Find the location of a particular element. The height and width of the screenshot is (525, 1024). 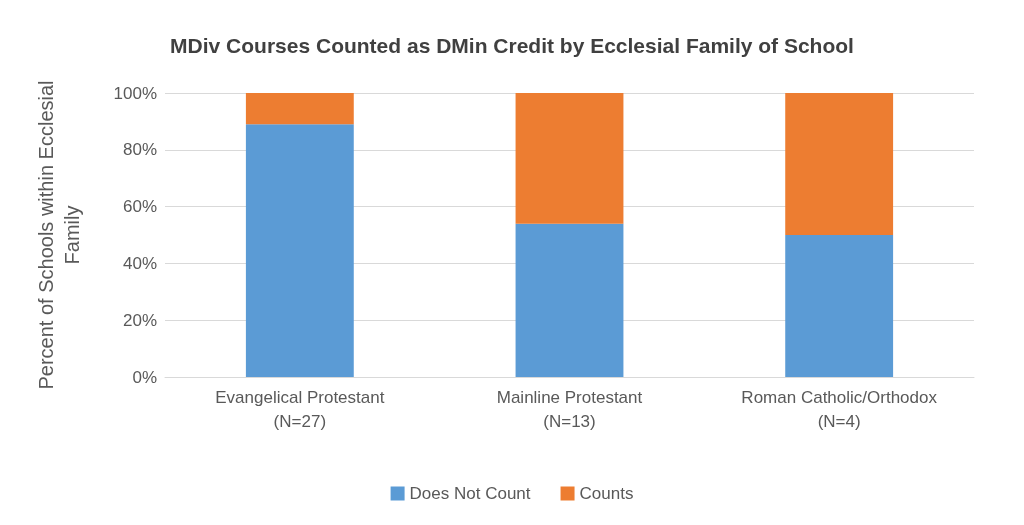

chart-title: MDiv Courses Counted as DMin Credit by Ecclesial Family of School is located at coordinates (512, 45).